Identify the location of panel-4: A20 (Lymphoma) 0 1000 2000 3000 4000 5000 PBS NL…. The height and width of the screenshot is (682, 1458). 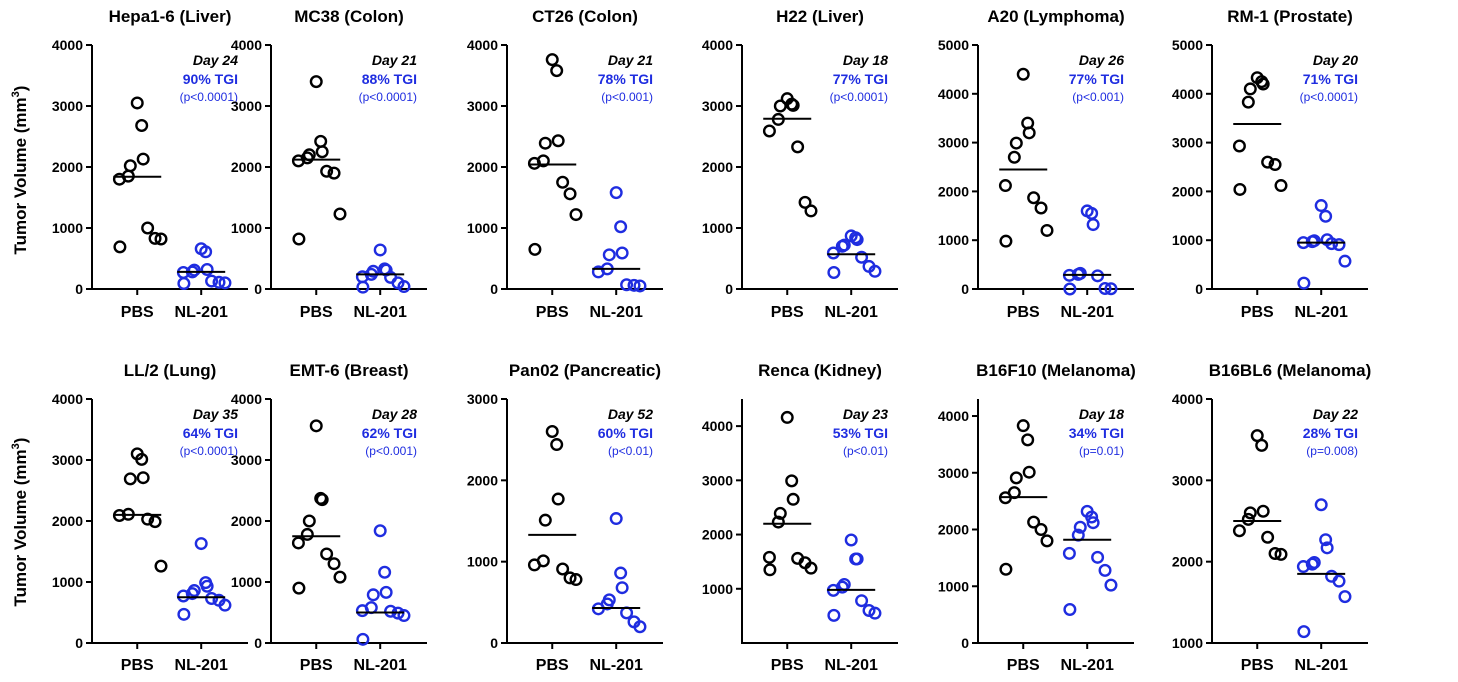
(1036, 164).